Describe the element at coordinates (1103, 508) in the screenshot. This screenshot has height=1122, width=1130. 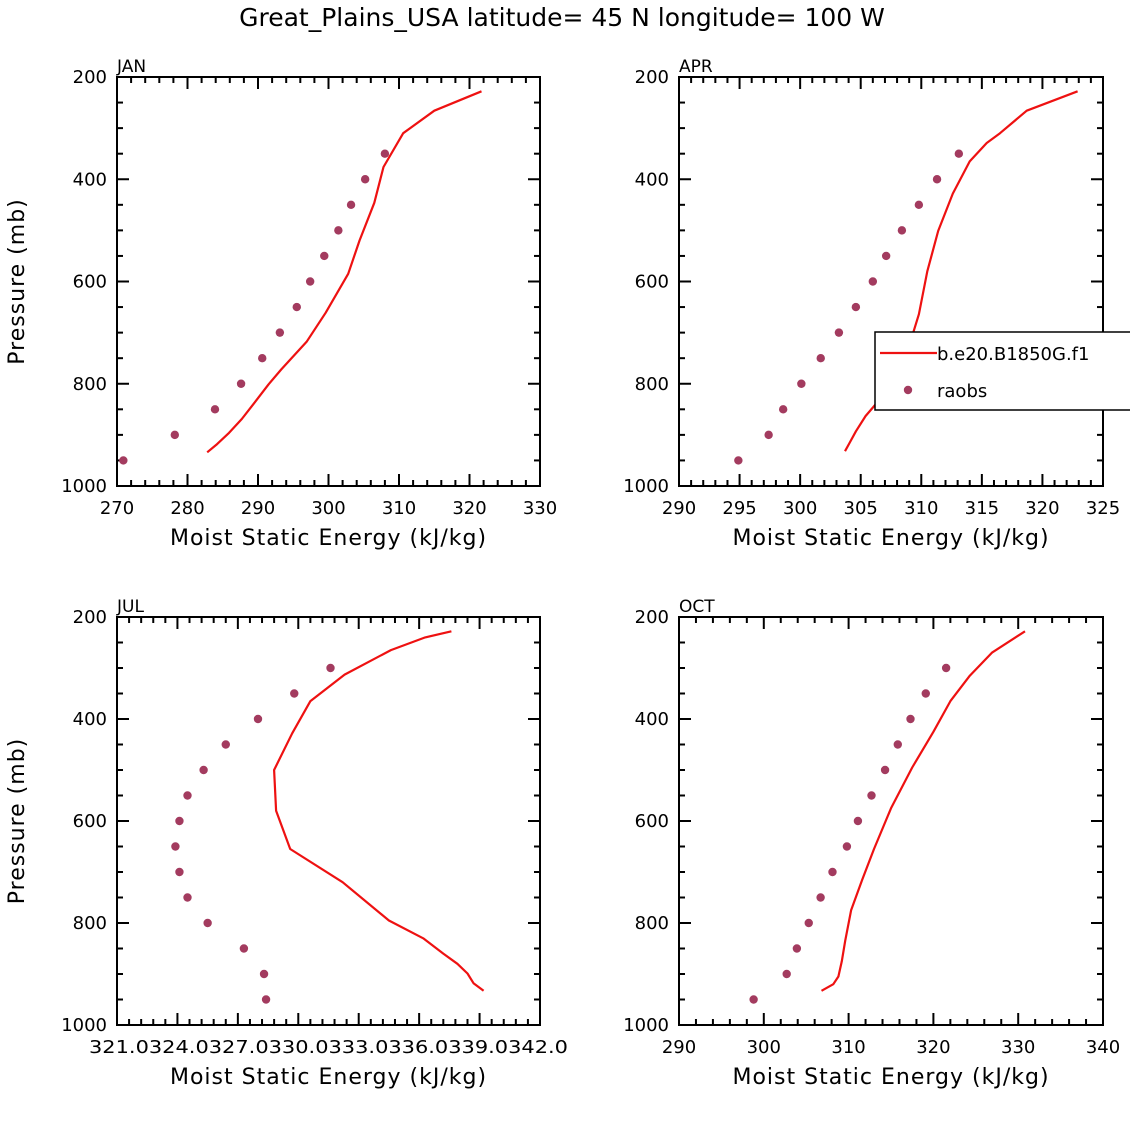
I see `x-tick-label: 325` at that location.